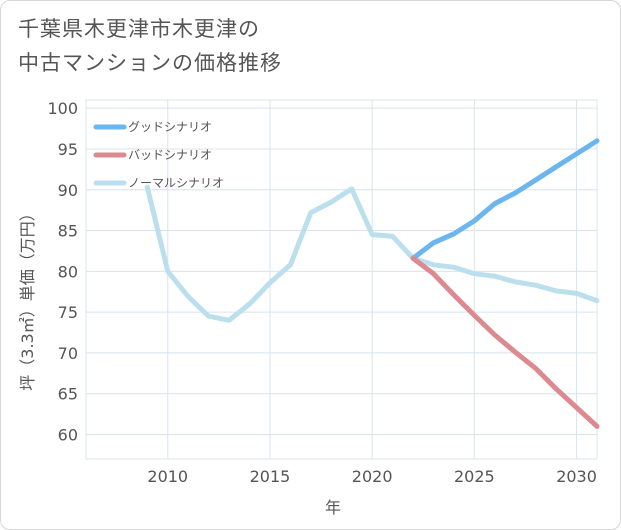 The width and height of the screenshot is (621, 530). Describe the element at coordinates (167, 476) in the screenshot. I see `x-tick-label: 2010` at that location.